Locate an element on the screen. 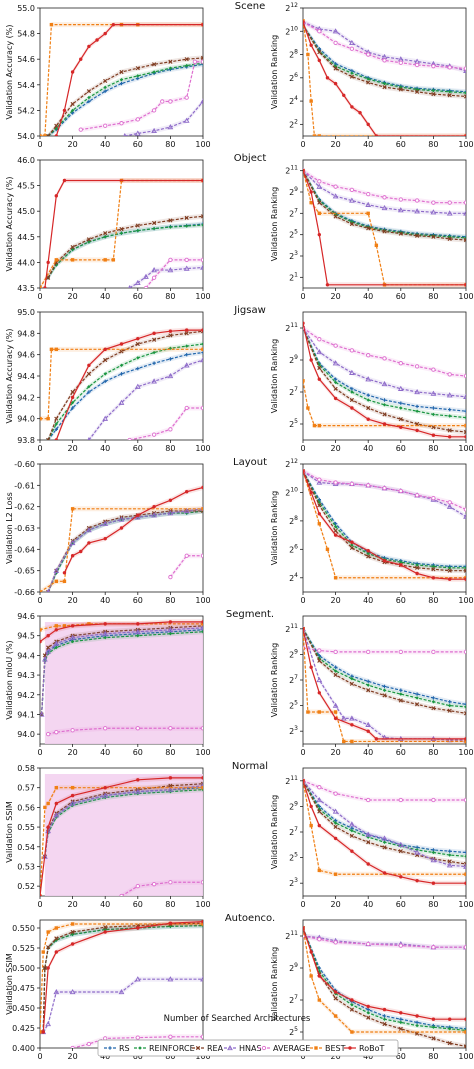 The image size is (474, 1069). y-axis-label: Validation Ranking is located at coordinates (274, 72).